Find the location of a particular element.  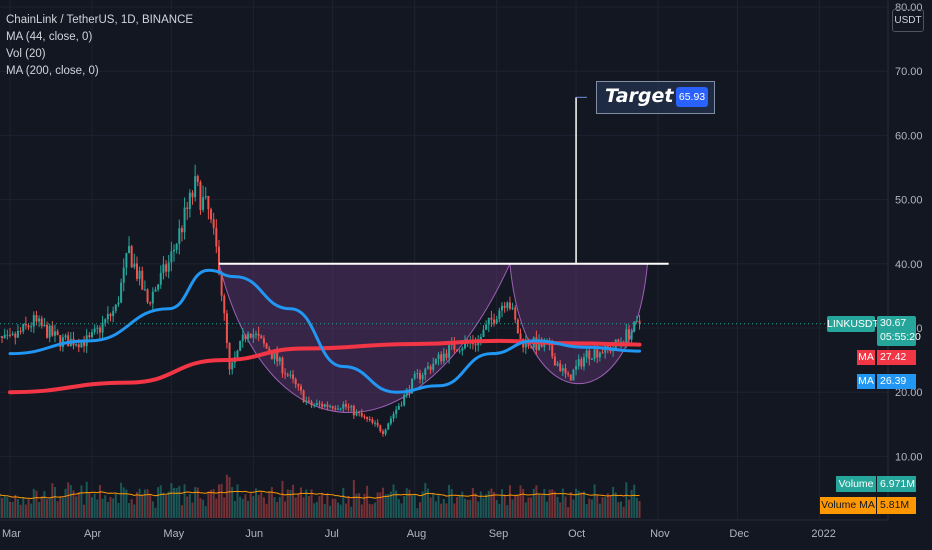

legend-volume: Vol (20) is located at coordinates (26, 54).